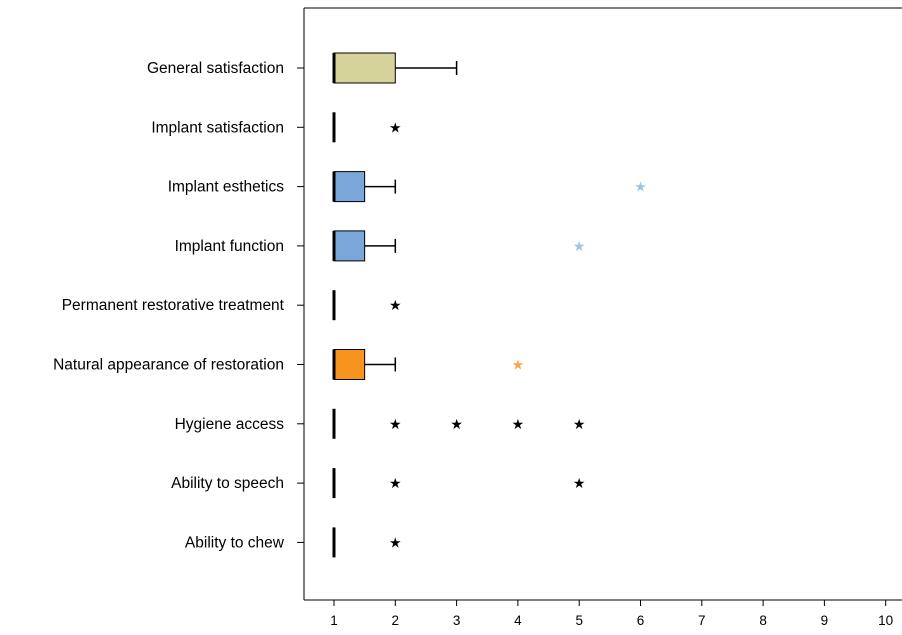 The width and height of the screenshot is (902, 635). What do you see at coordinates (334, 620) in the screenshot?
I see `x-tick-label: 1` at bounding box center [334, 620].